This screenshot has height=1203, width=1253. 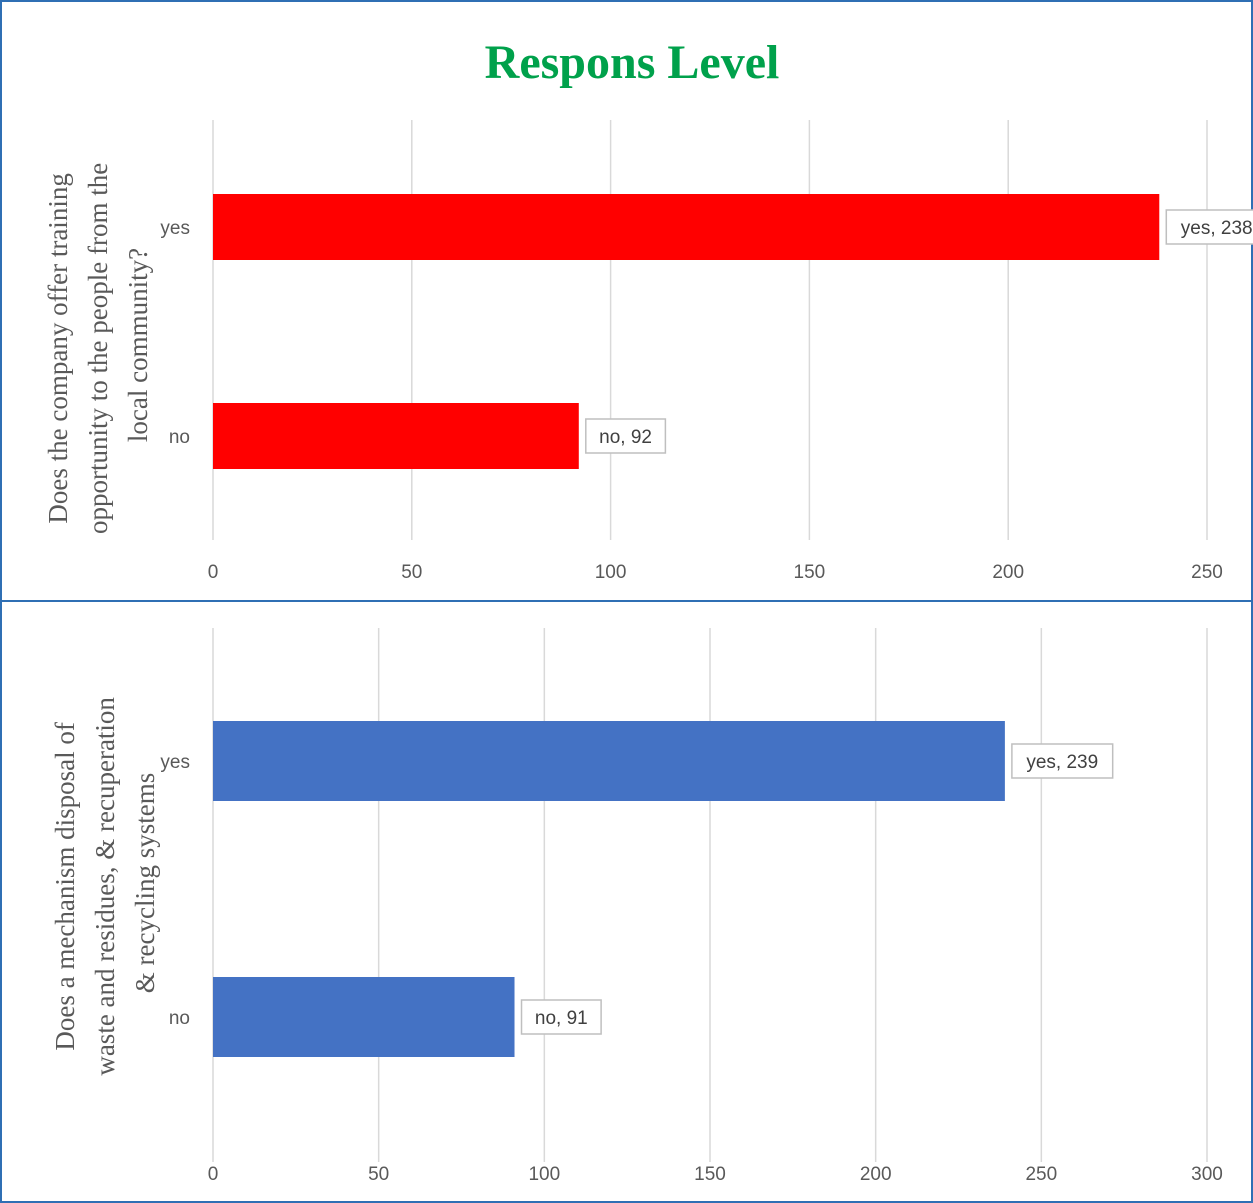 What do you see at coordinates (105, 886) in the screenshot?
I see `chart2-y-axis-title-line-2: waste and residues, & recuperation` at bounding box center [105, 886].